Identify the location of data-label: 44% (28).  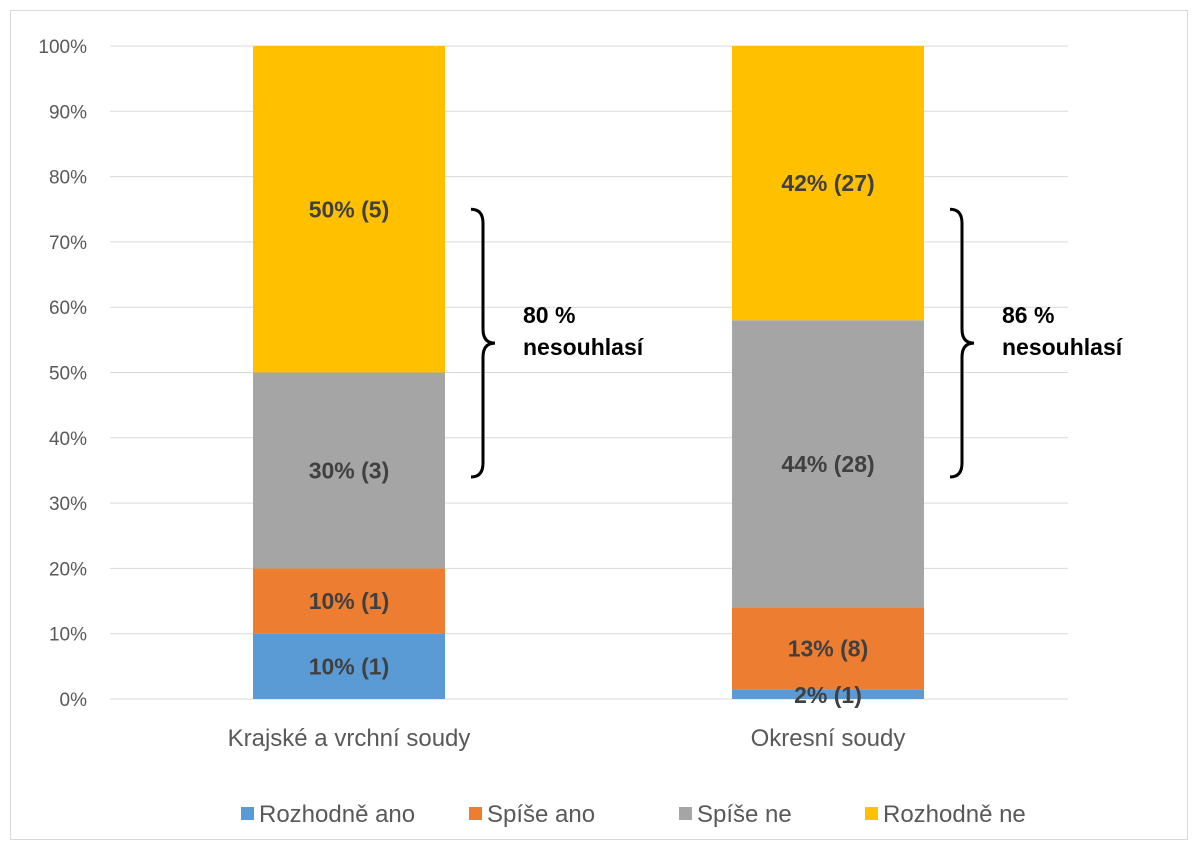
(827, 464).